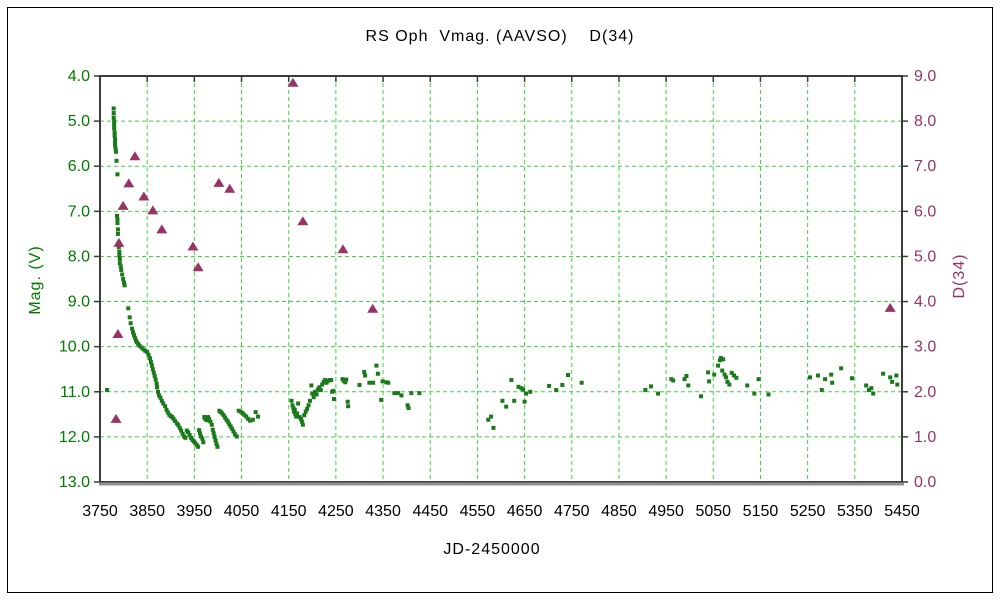 The width and height of the screenshot is (1000, 600). Describe the element at coordinates (925, 121) in the screenshot. I see `right-tick-label: 8.0` at that location.